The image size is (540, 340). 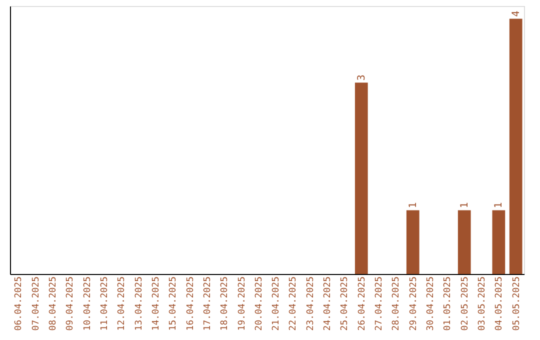 What do you see at coordinates (259, 303) in the screenshot?
I see `x-tick-label: 20.04.2025` at bounding box center [259, 303].